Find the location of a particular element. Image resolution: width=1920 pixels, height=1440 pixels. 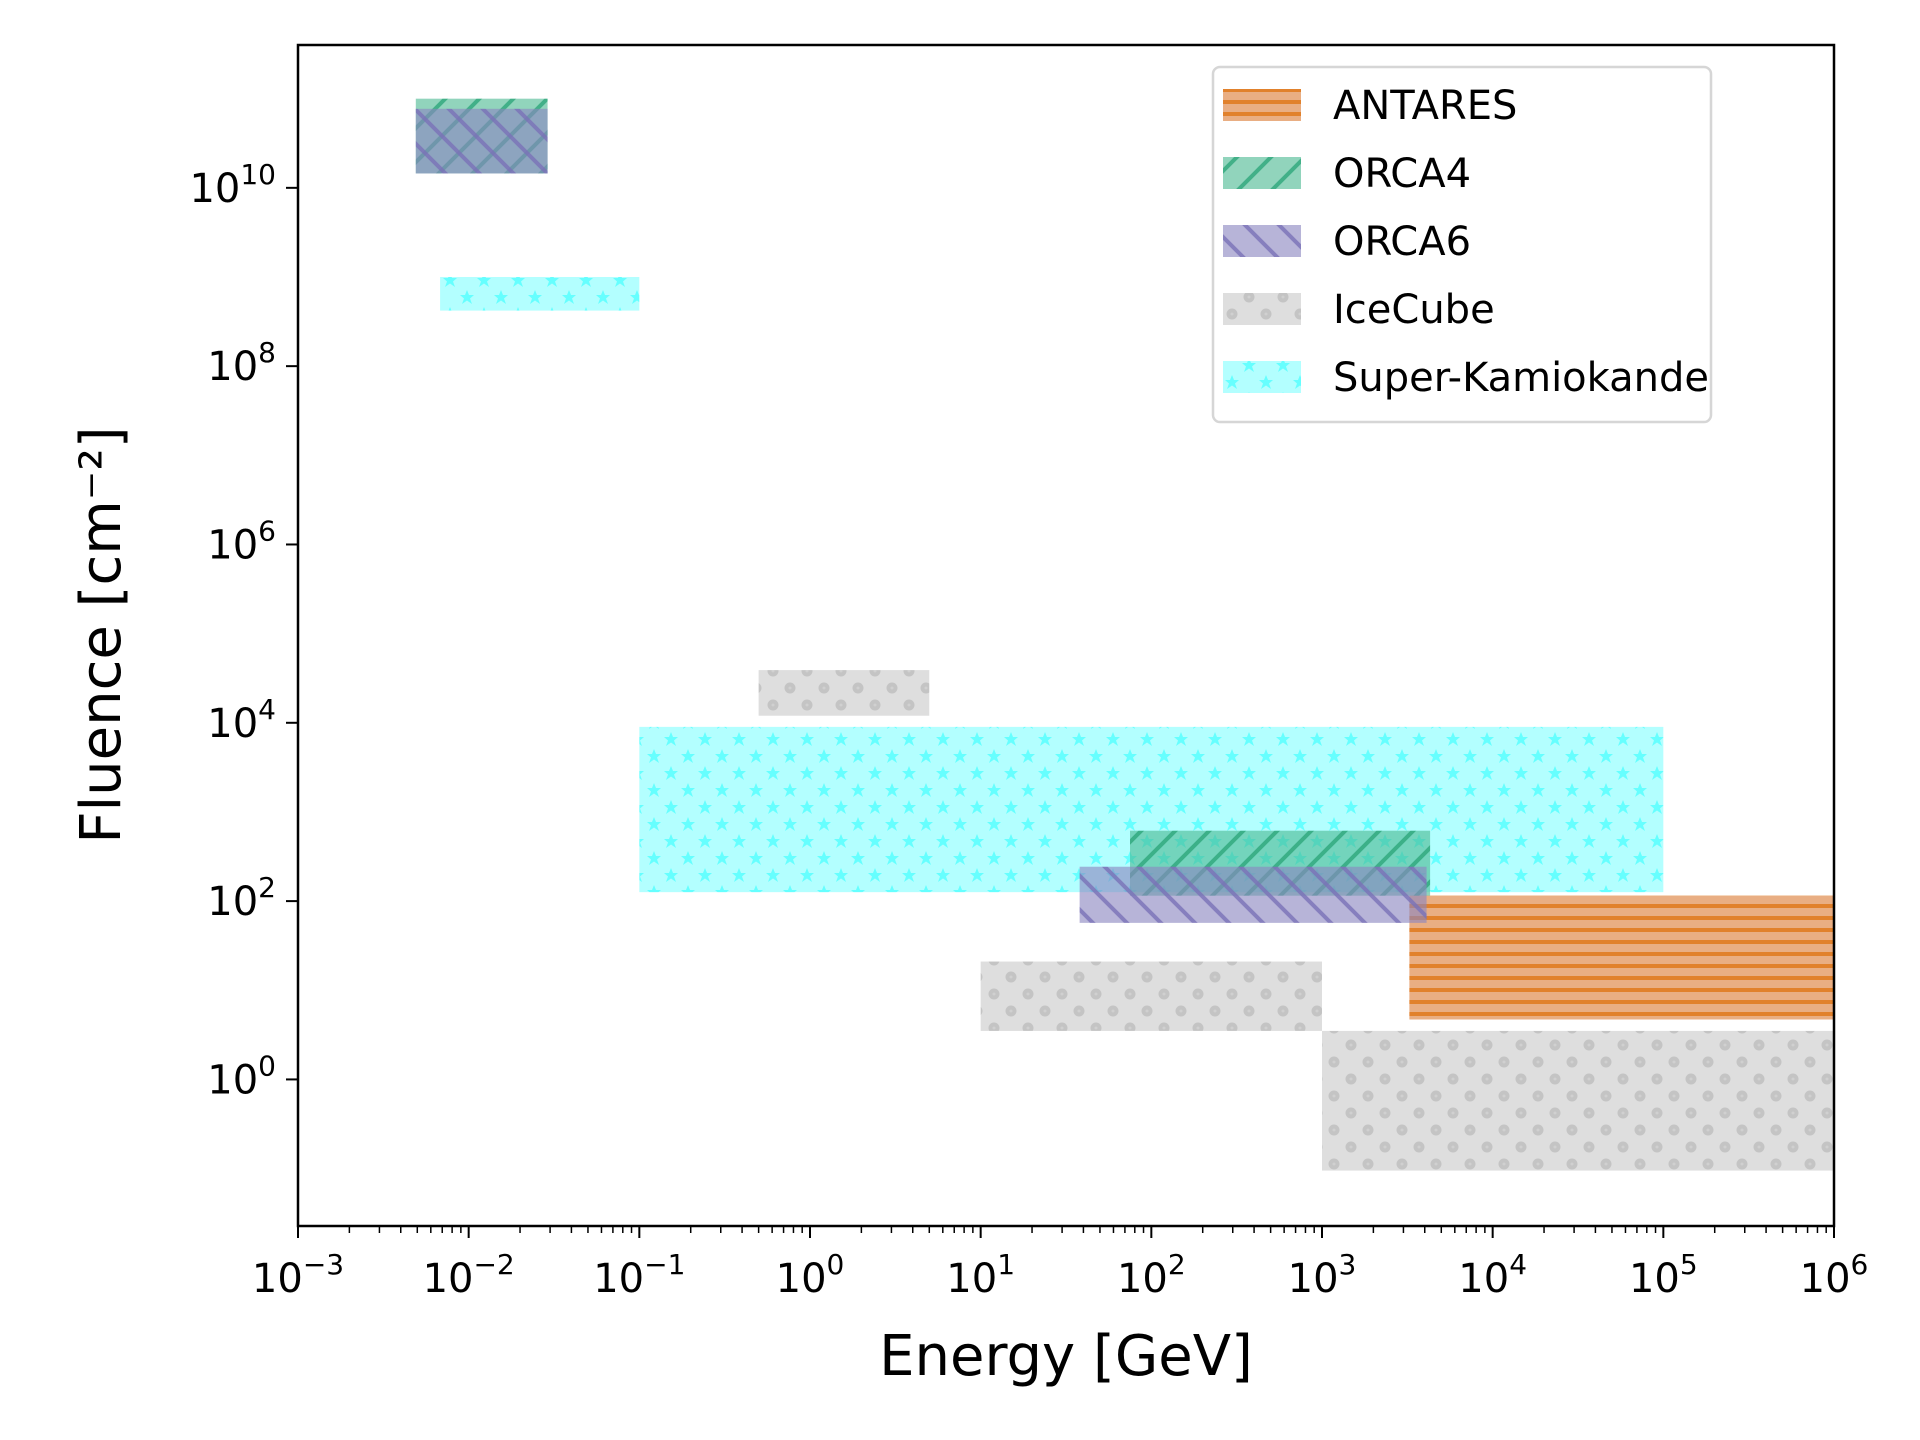

x-axis-ticks: 10⁻³ 10⁻² 10⁻¹ 10⁰ 10¹ 10² 10³ 10⁴ 10⁵ 10⁶ is located at coordinates (1060, 1264).